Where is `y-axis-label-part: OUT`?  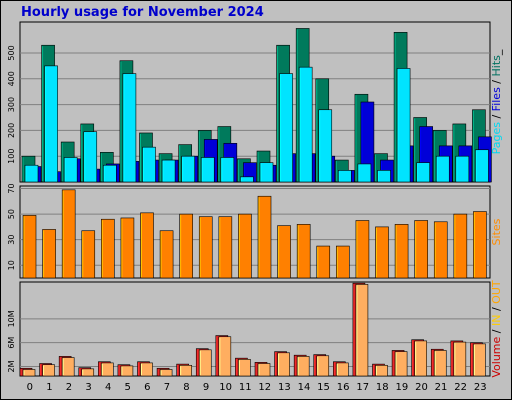
y-axis-label-part: OUT is located at coordinates (496, 292).